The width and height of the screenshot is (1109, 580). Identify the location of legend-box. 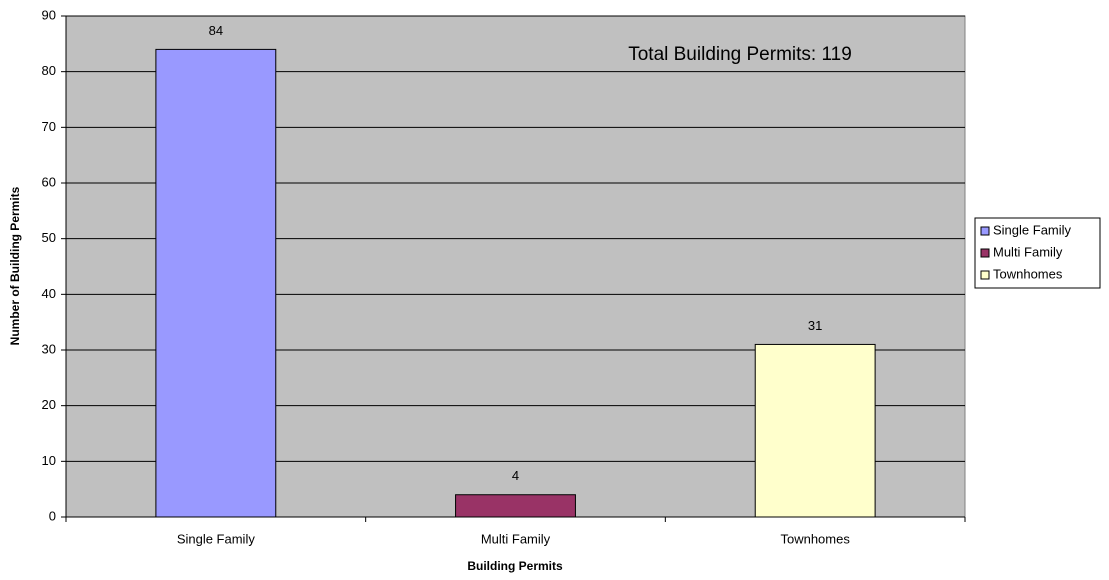
(1037, 253).